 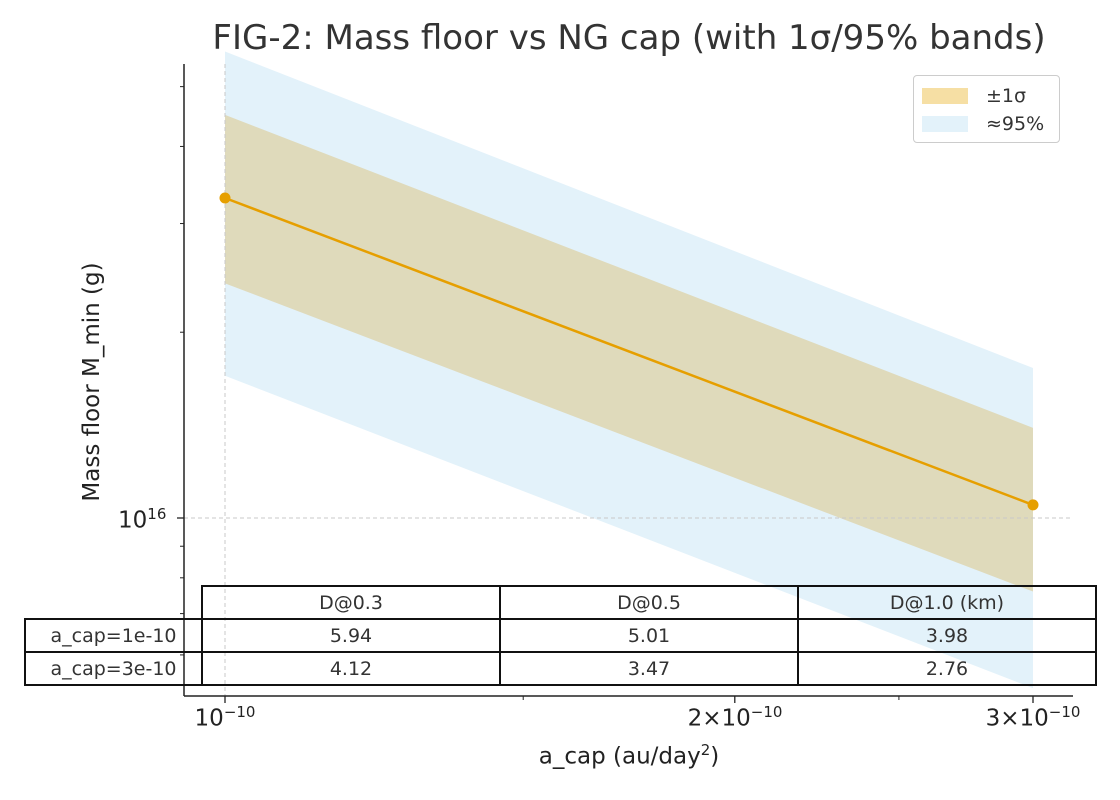 What do you see at coordinates (974, 96) in the screenshot?
I see `legend-item-sigma: ±1σ` at bounding box center [974, 96].